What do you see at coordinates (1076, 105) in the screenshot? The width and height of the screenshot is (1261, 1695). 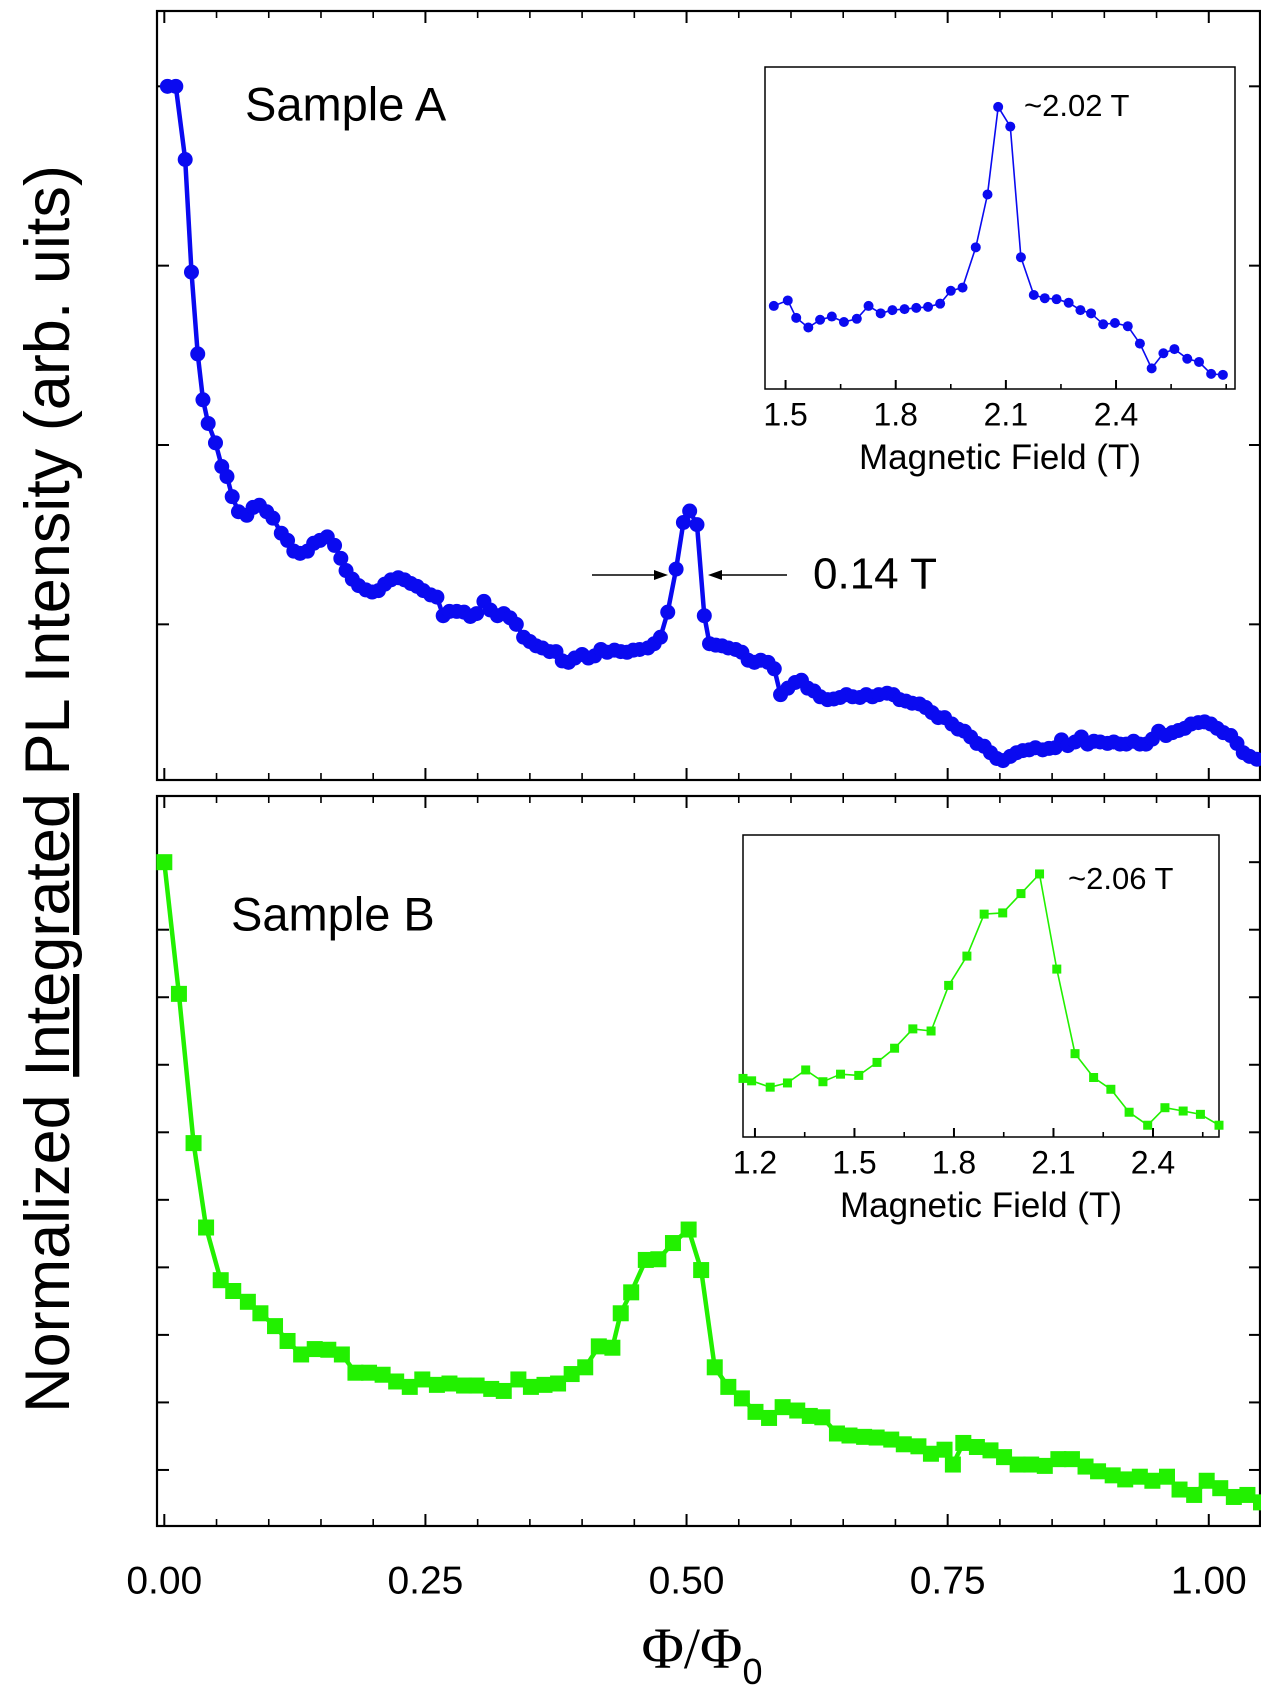 I see `peak-label: ~2.02 T` at bounding box center [1076, 105].